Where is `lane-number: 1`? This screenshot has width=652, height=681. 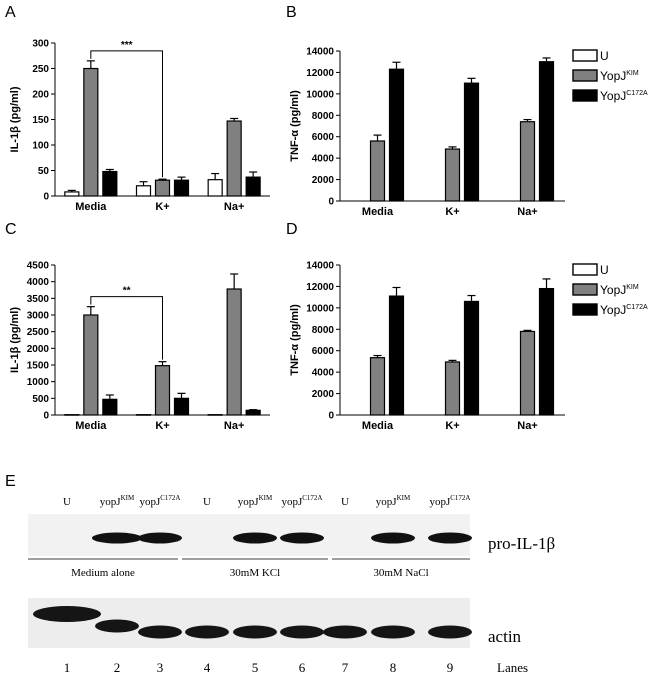
lane-number: 1 is located at coordinates (67, 667).